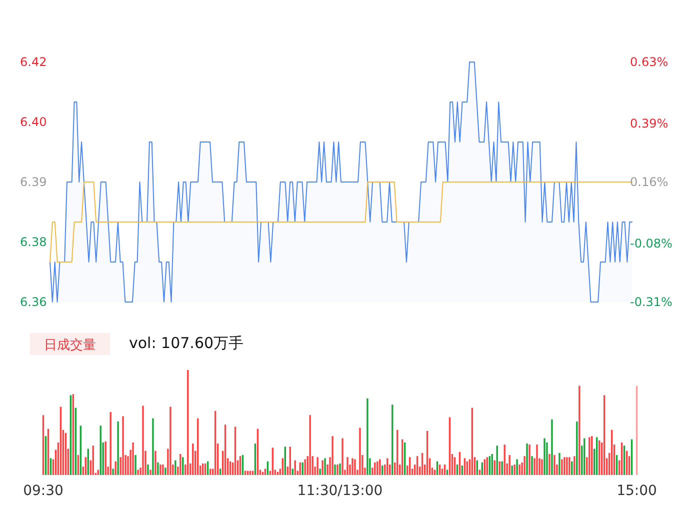  I want to click on chart-subtitle: vol: 107.60万手, so click(186, 343).